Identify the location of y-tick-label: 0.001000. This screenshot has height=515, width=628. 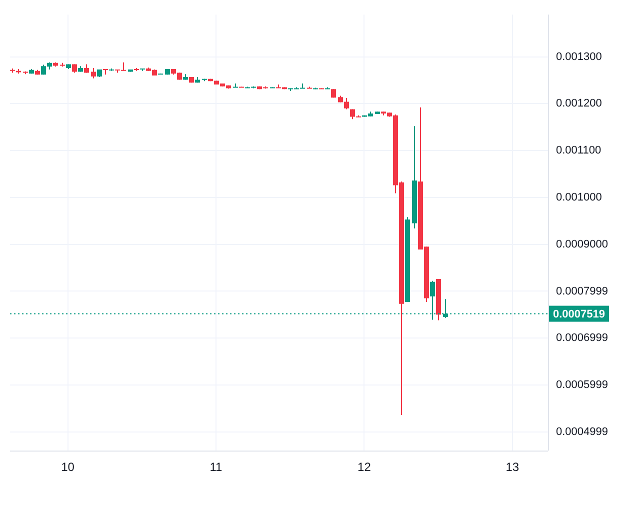
(579, 197).